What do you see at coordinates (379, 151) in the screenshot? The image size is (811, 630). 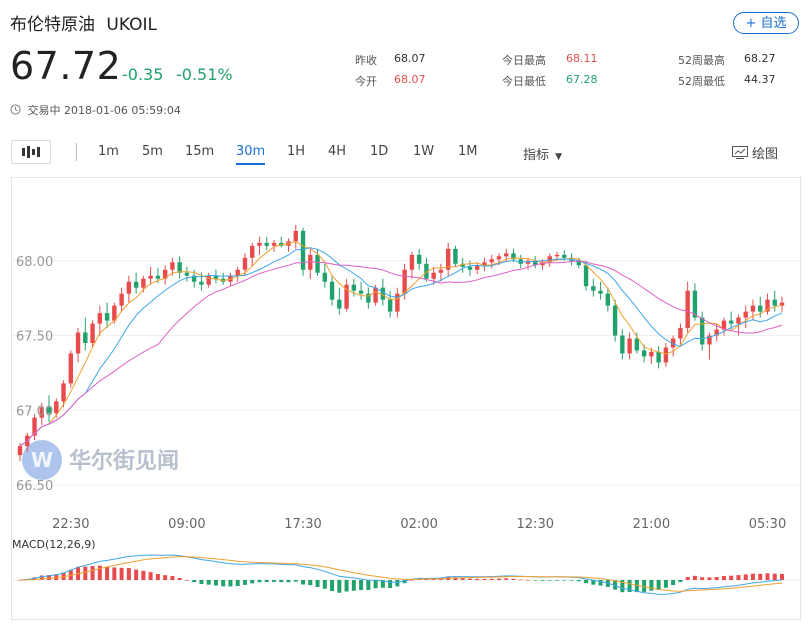 I see `timeframe-1d: 1D` at bounding box center [379, 151].